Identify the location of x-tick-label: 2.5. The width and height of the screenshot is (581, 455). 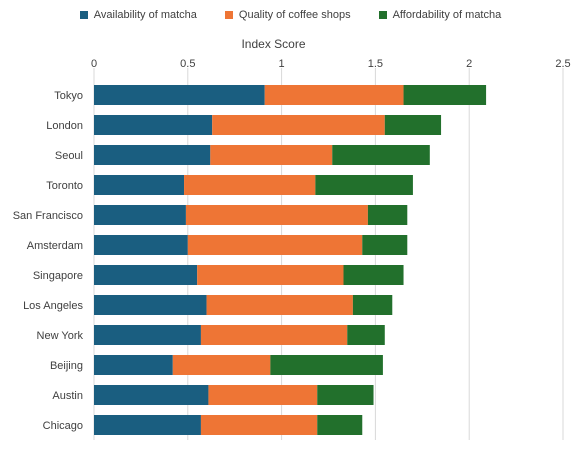
(562, 64).